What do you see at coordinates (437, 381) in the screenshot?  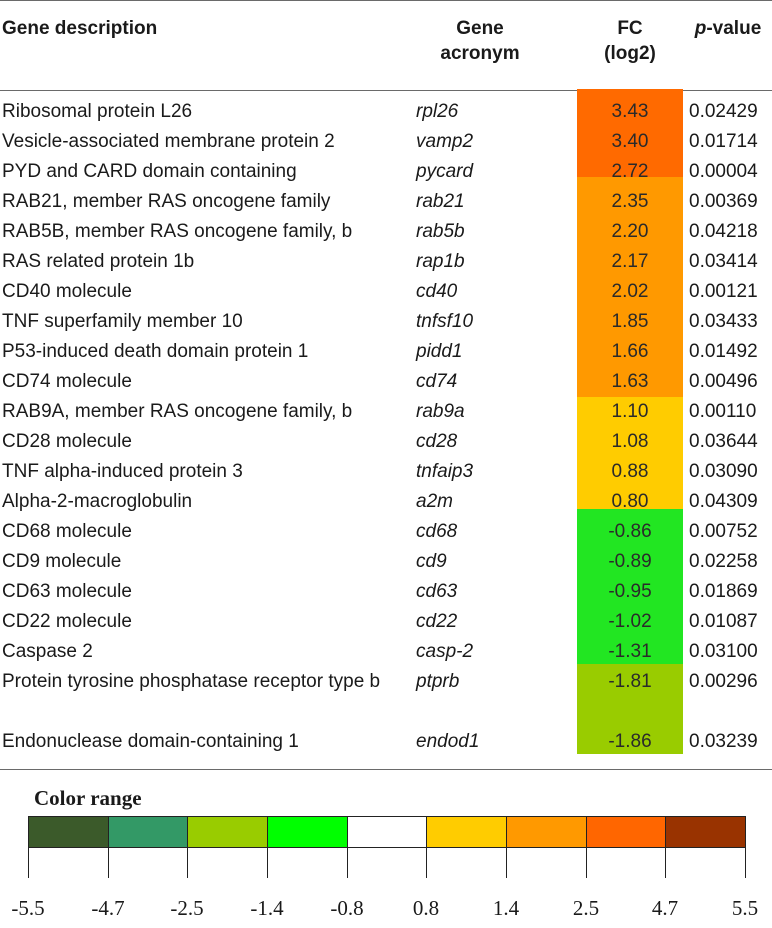 I see `gene-acronym-cell: cd74` at bounding box center [437, 381].